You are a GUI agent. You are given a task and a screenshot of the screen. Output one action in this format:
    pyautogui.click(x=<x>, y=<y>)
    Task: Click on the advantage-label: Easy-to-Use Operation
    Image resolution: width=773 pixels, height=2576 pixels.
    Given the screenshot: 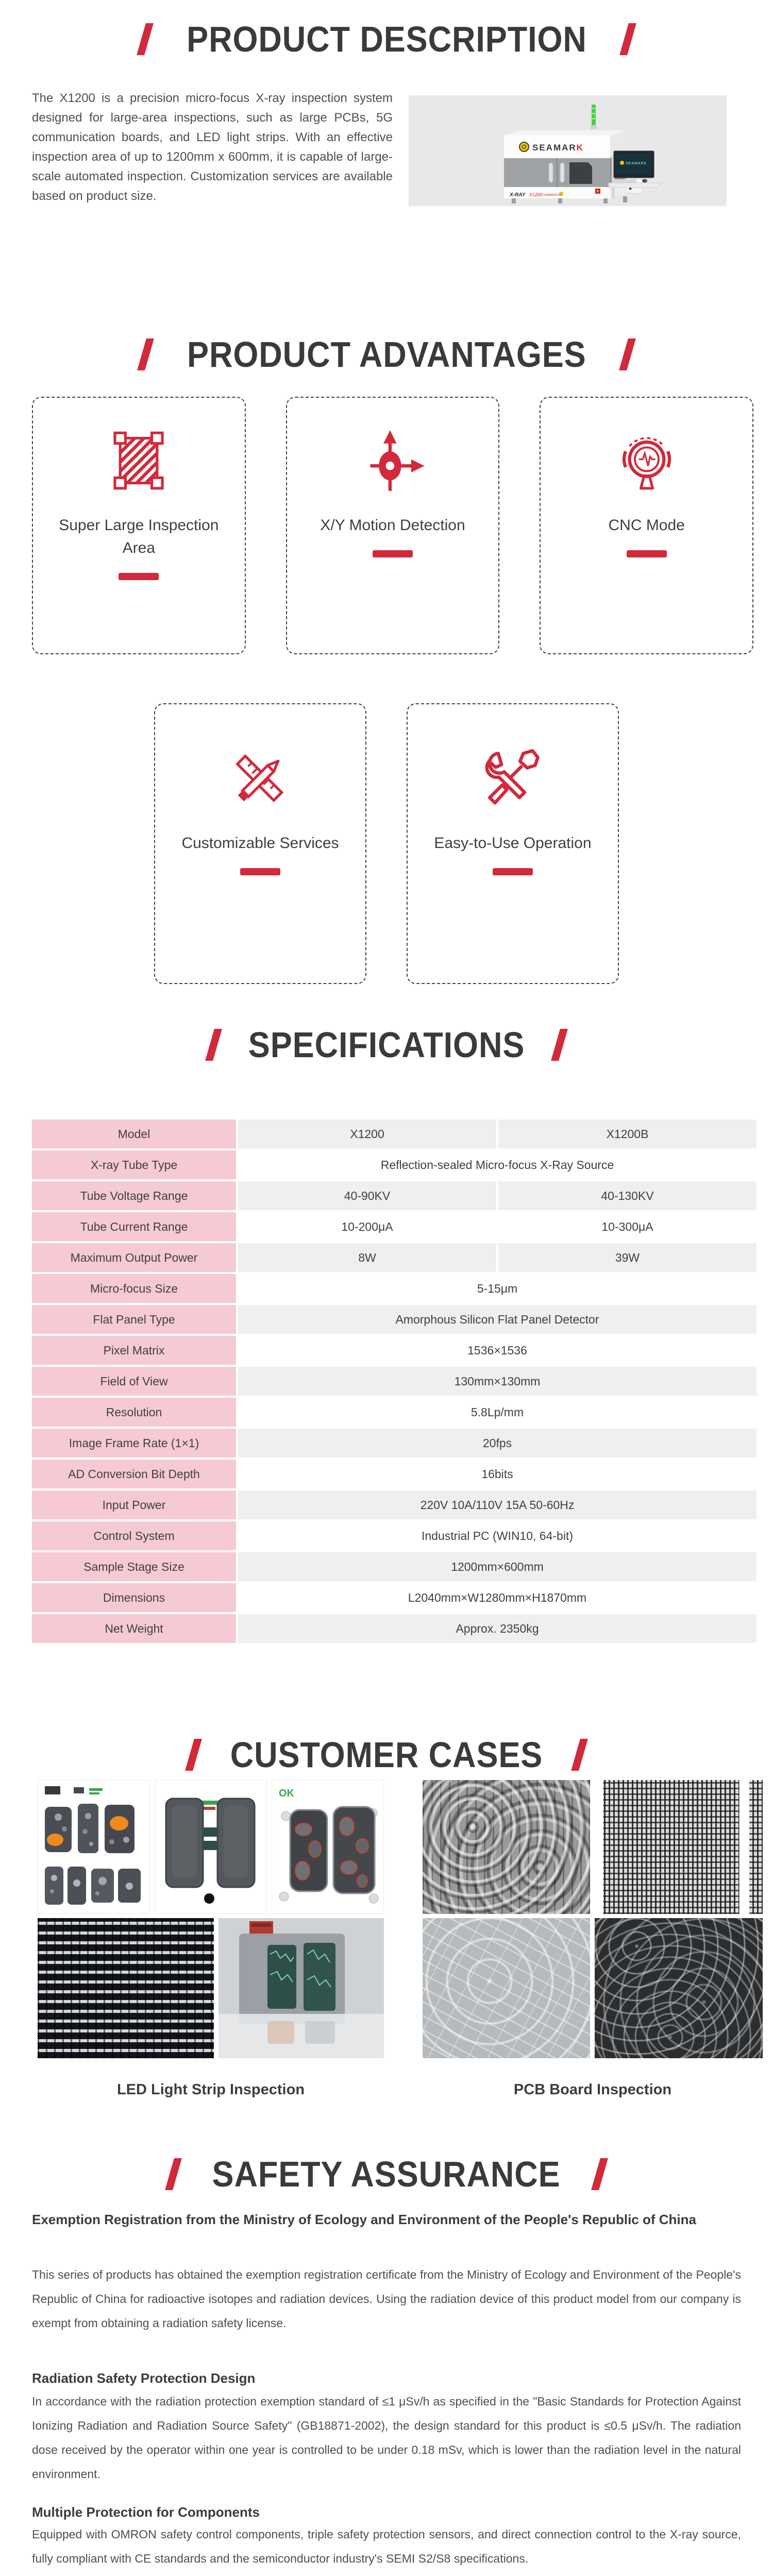 What is the action you would take?
    pyautogui.click(x=513, y=843)
    